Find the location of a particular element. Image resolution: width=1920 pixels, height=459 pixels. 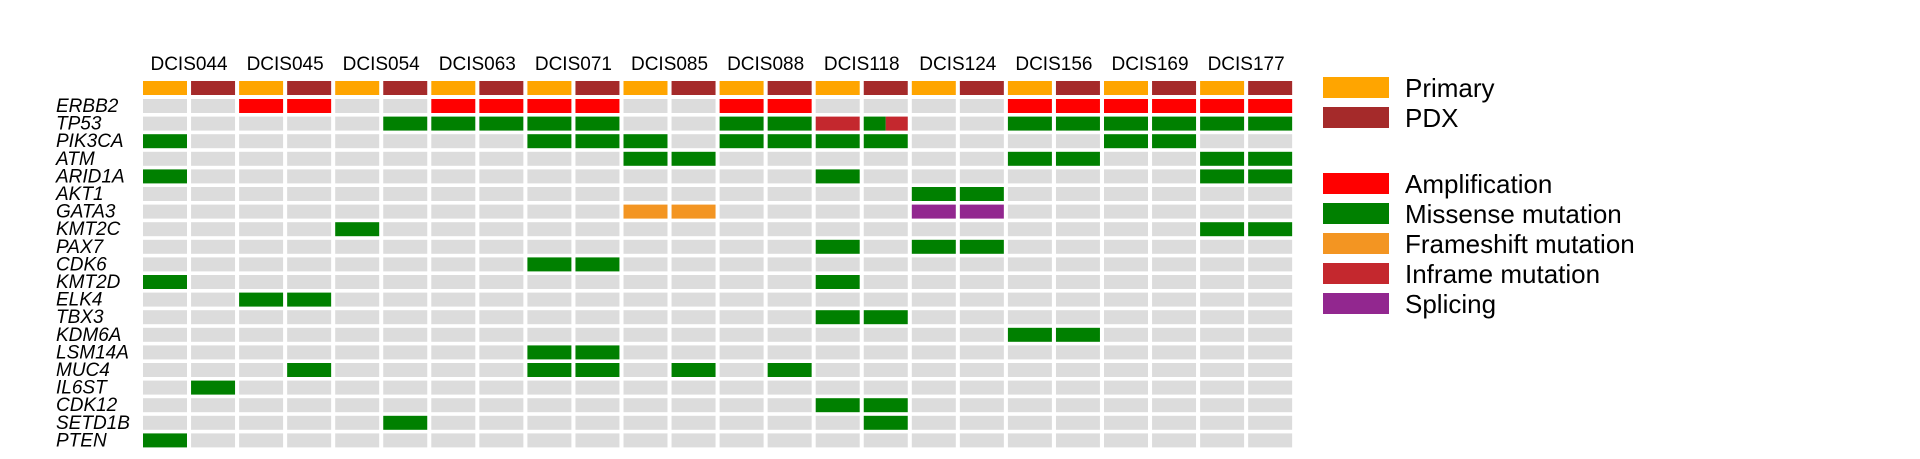

cell-arid1a-dcis124-primary-empty is located at coordinates (933, 176).